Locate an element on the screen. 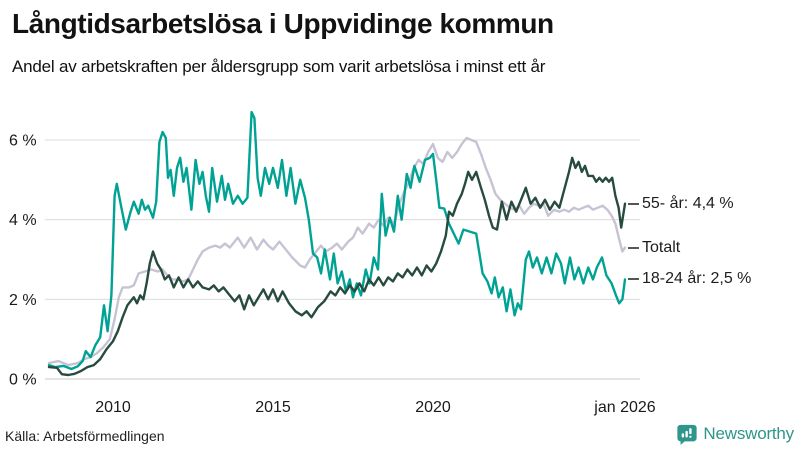  x-axis-tick-label: jan 2026 is located at coordinates (624, 407).